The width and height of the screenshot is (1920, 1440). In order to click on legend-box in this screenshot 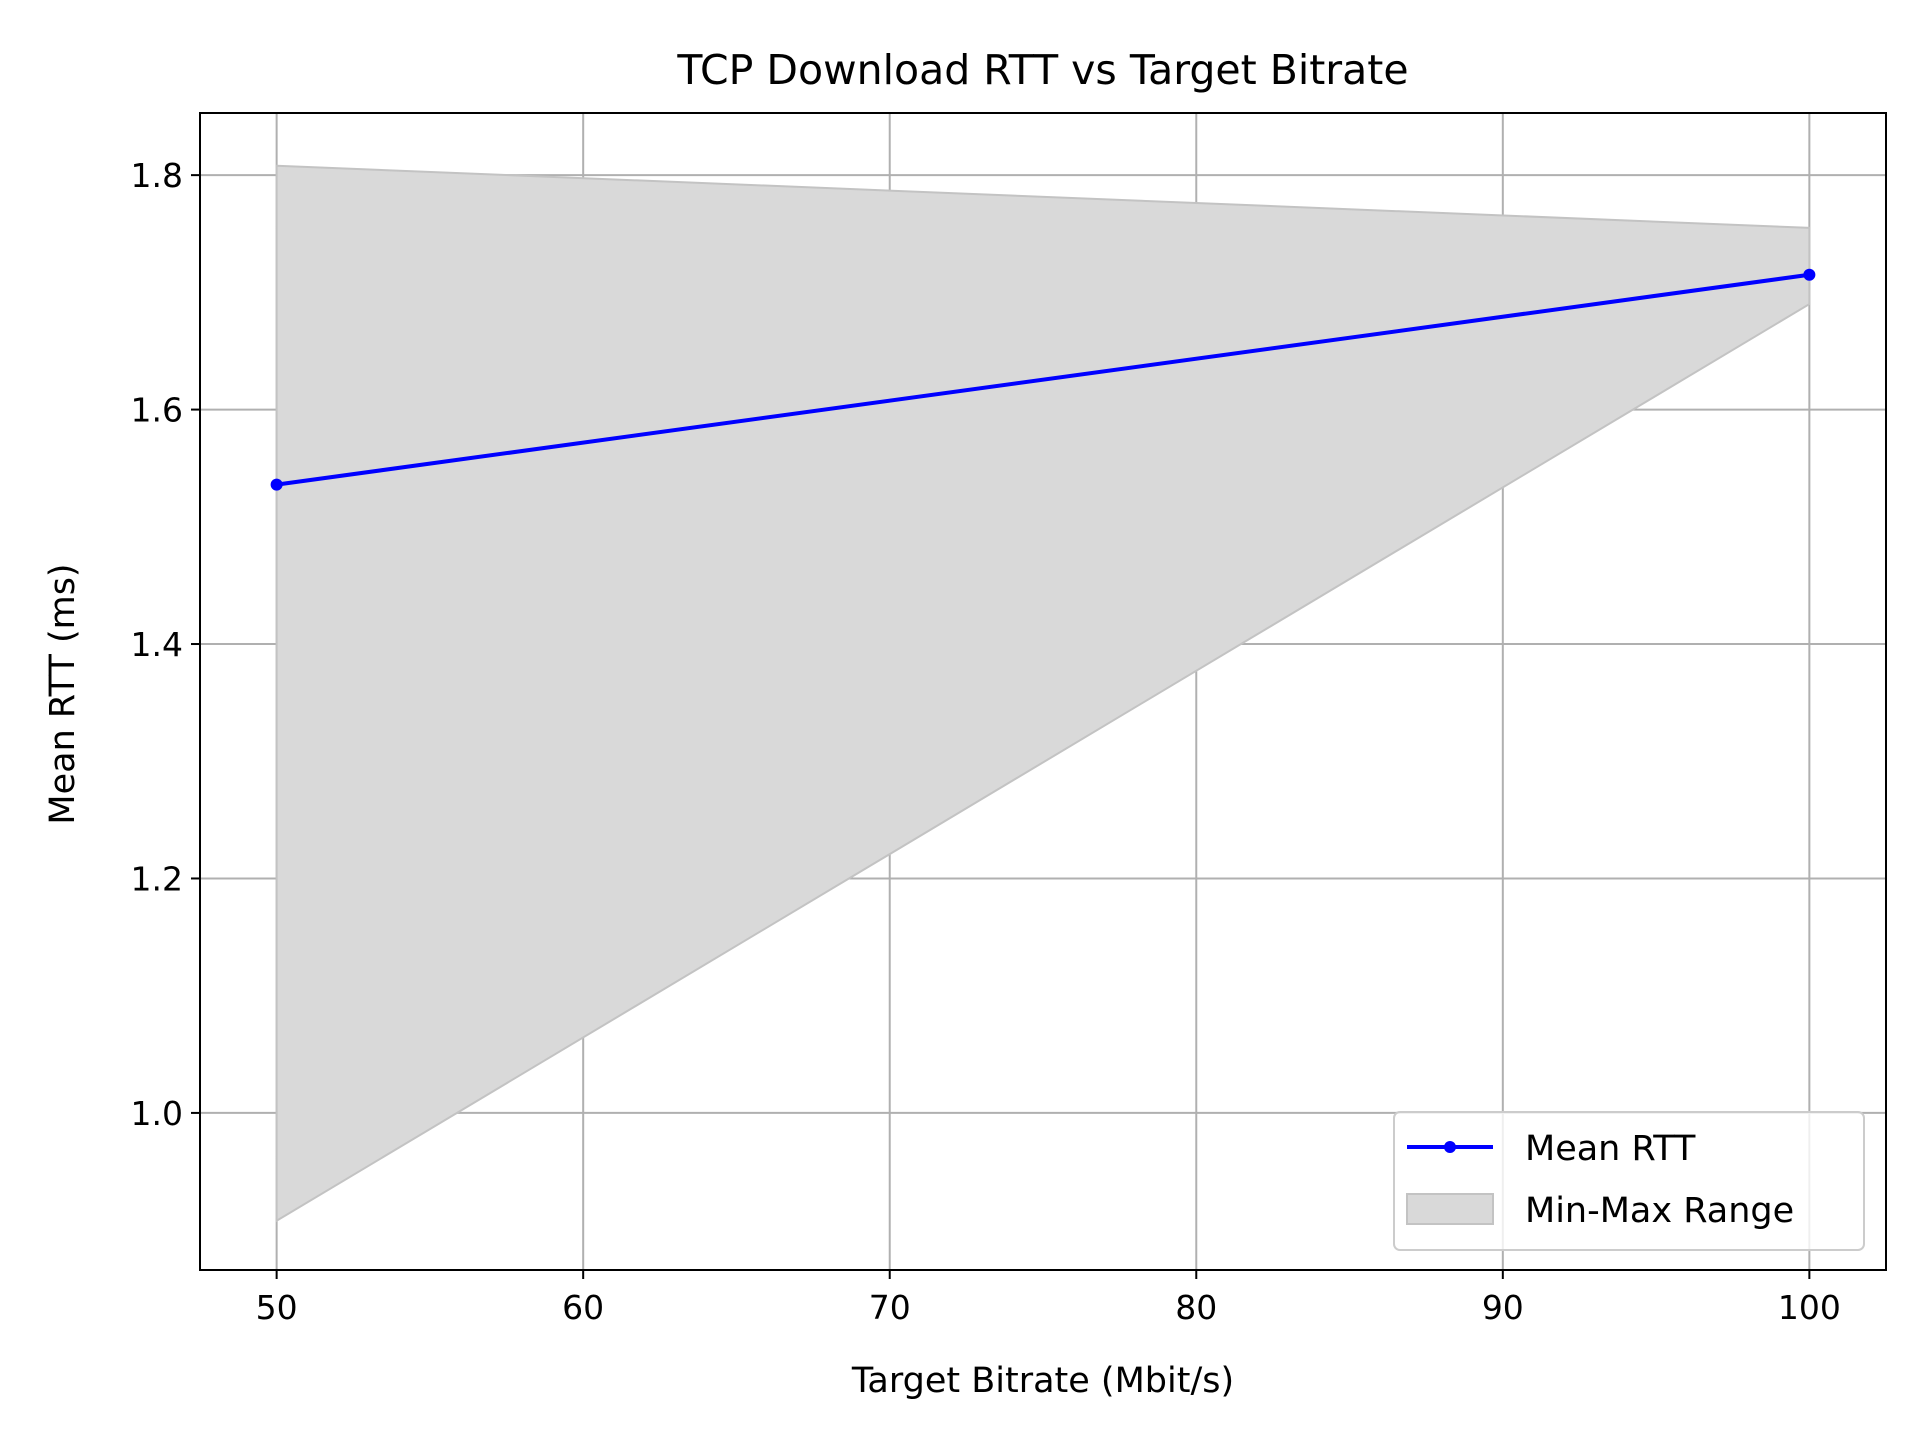, I will do `click(1629, 1181)`.